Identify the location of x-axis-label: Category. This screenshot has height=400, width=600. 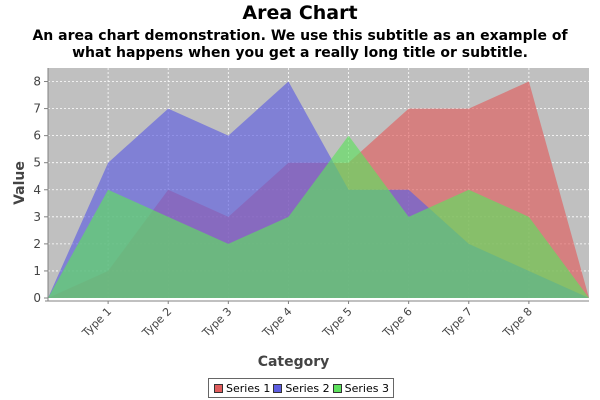
(294, 362).